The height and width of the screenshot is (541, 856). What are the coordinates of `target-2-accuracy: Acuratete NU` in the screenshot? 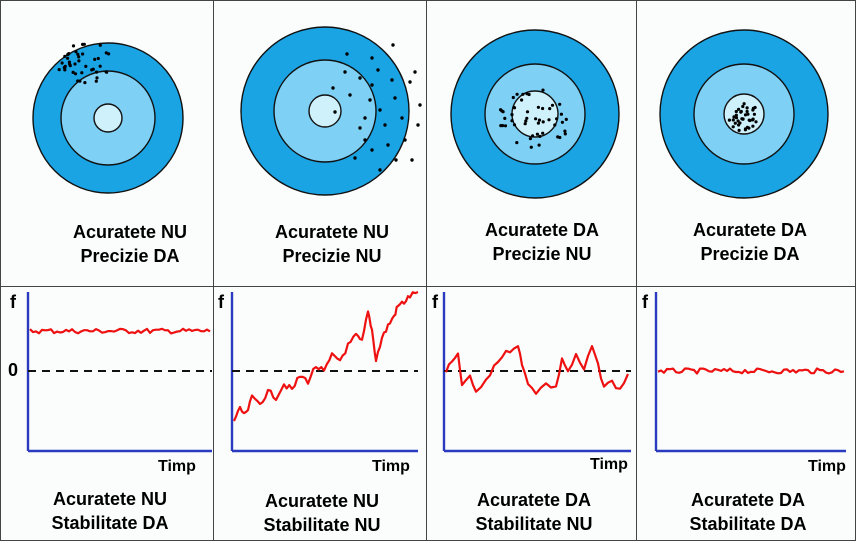 It's located at (332, 232).